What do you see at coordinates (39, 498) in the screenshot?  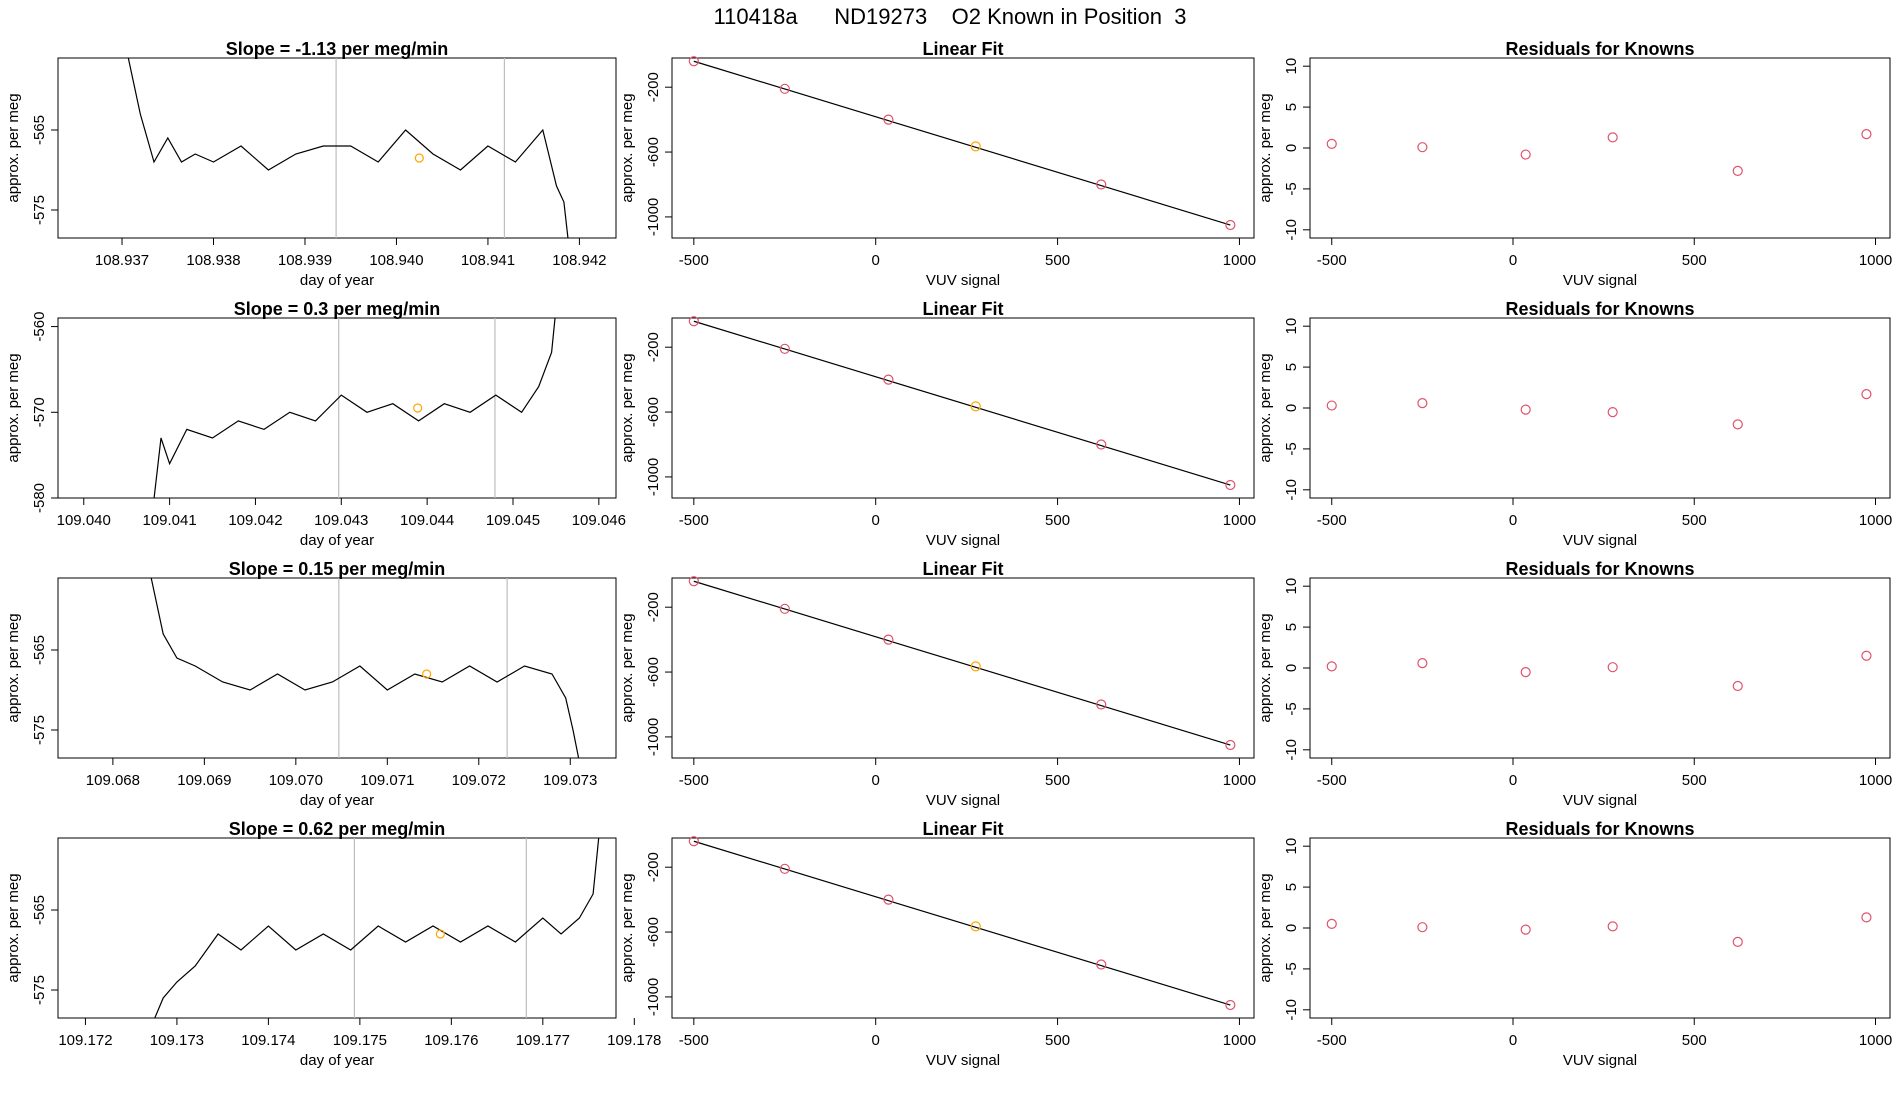 I see `y-tick-label: -580` at bounding box center [39, 498].